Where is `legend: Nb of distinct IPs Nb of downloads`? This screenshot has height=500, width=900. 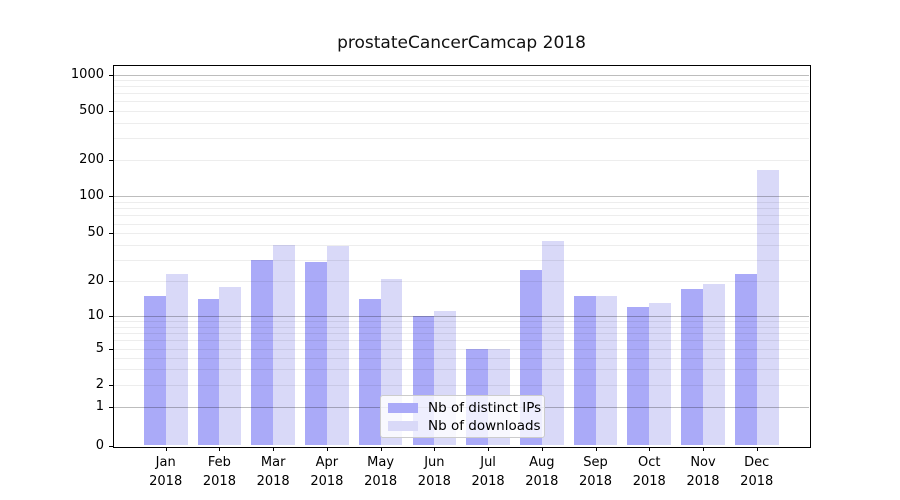 legend: Nb of distinct IPs Nb of downloads is located at coordinates (462, 416).